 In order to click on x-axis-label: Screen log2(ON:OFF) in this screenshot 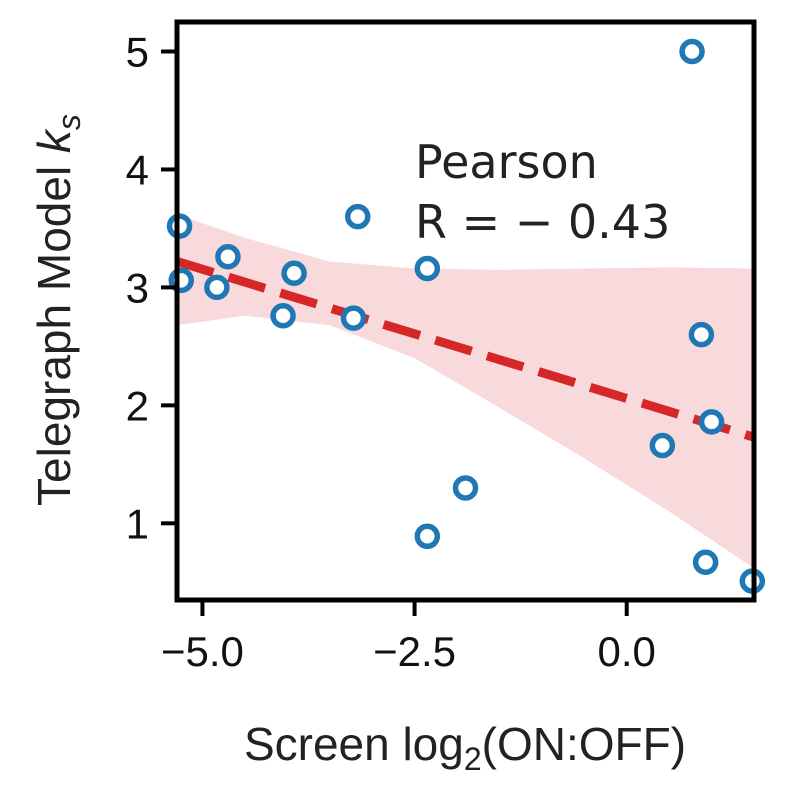, I will do `click(465, 747)`.